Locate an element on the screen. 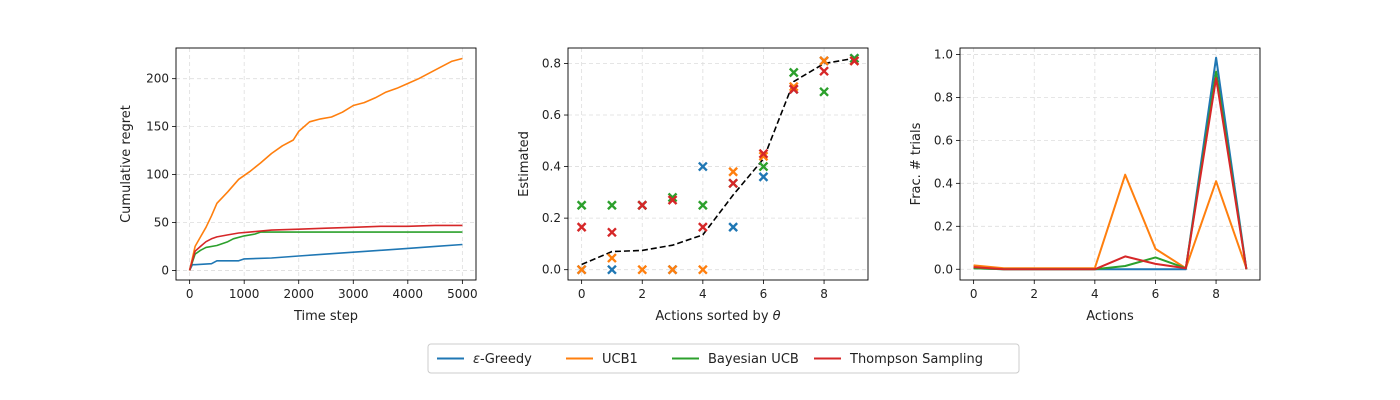 The width and height of the screenshot is (1400, 400). x-tick-label: 2000 is located at coordinates (298, 294).